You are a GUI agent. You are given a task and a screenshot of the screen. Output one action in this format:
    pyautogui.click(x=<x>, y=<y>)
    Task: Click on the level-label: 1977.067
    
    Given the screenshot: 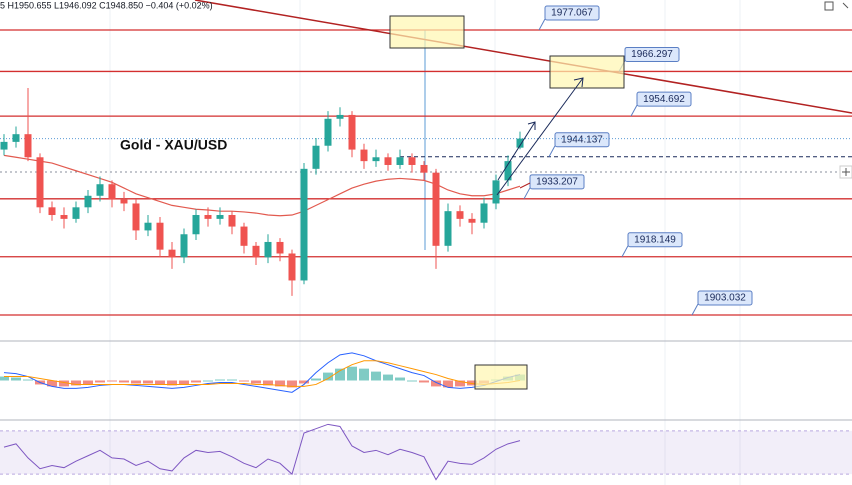 What is the action you would take?
    pyautogui.click(x=572, y=13)
    